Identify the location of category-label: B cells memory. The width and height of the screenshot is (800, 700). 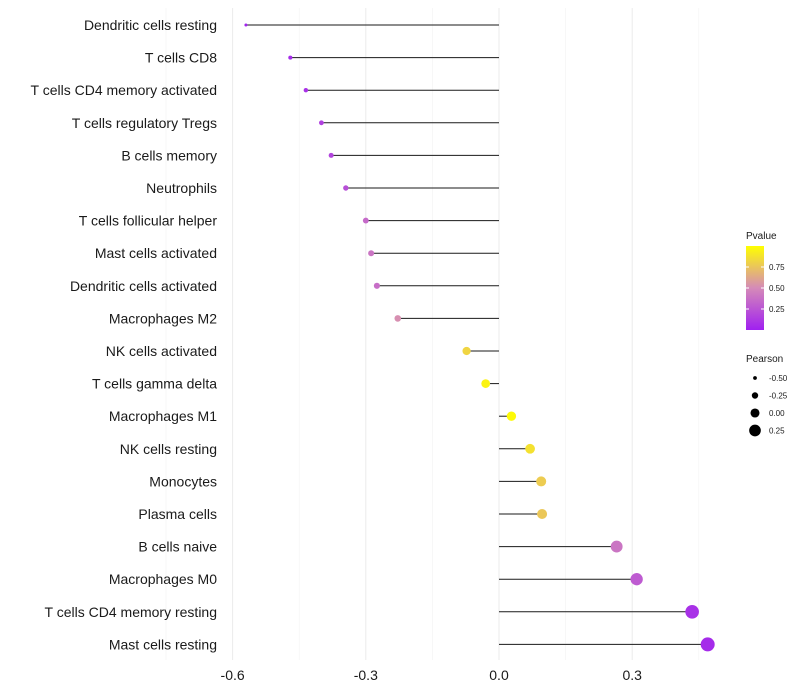
(169, 155).